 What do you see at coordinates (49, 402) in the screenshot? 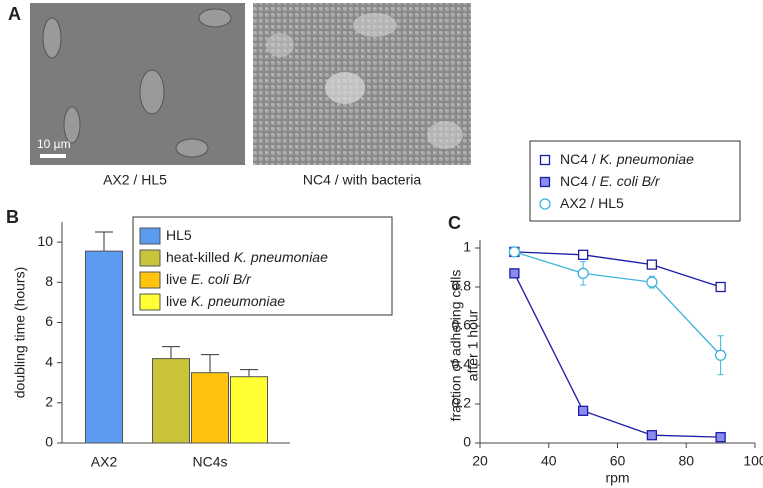
I see `y-tick-label: 2` at bounding box center [49, 402].